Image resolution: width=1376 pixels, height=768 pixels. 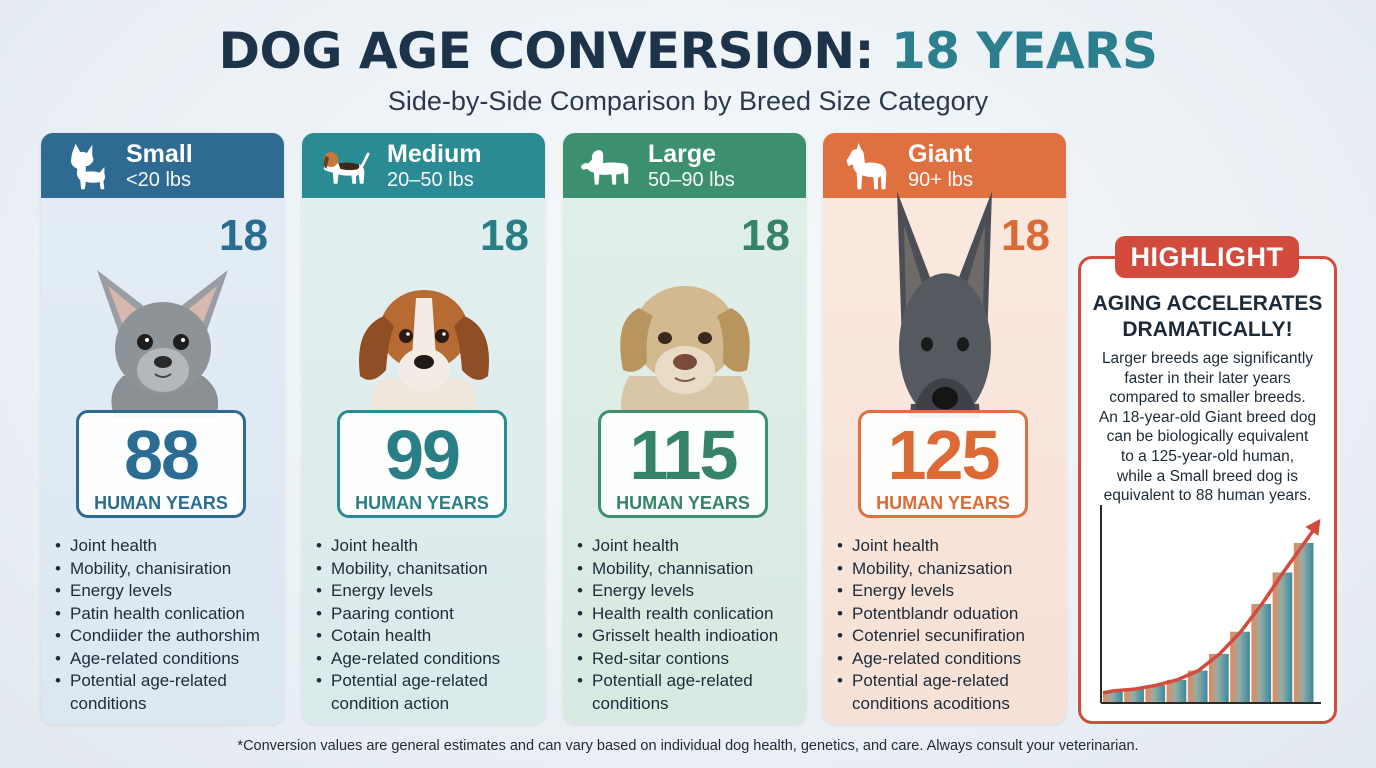 What do you see at coordinates (1313, 527) in the screenshot?
I see `trend-arrow-icon` at bounding box center [1313, 527].